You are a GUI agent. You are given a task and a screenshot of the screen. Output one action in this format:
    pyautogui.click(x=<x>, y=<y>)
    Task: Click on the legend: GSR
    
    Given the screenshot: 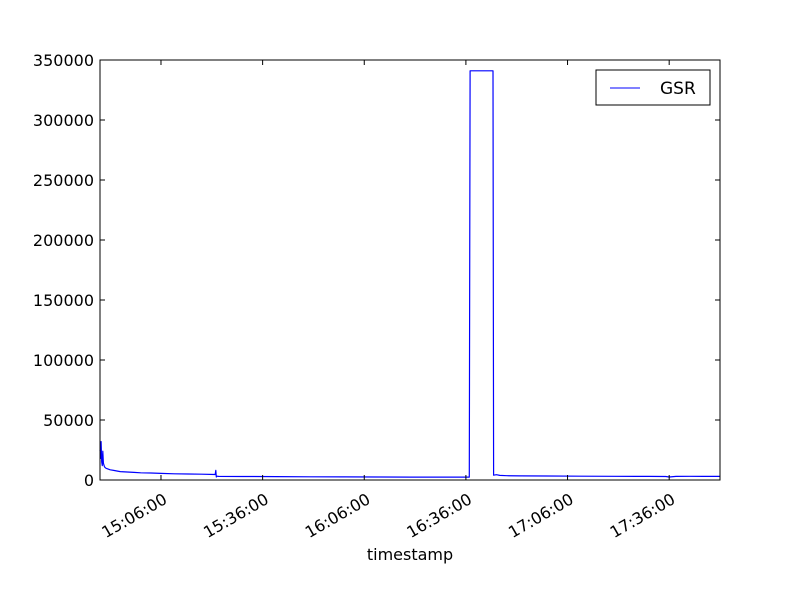 What is the action you would take?
    pyautogui.click(x=653, y=87)
    